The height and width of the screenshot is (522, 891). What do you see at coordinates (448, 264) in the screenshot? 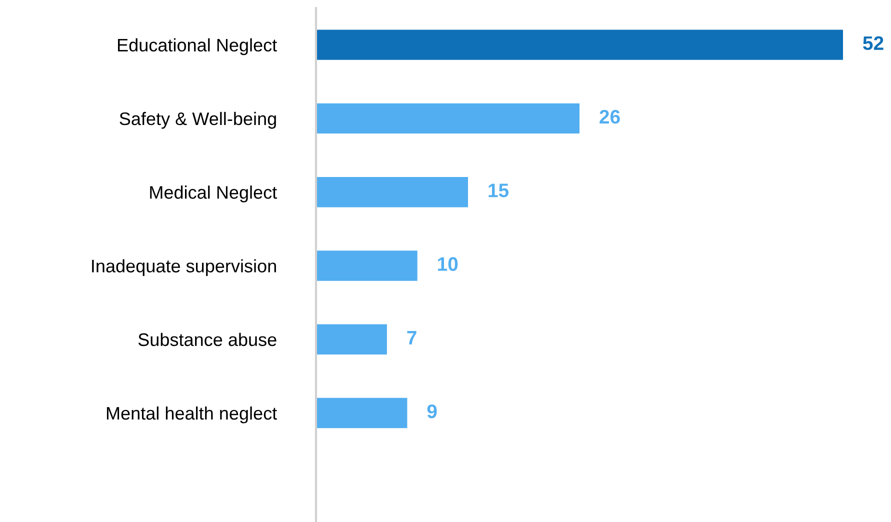
I see `data-label: 10` at bounding box center [448, 264].